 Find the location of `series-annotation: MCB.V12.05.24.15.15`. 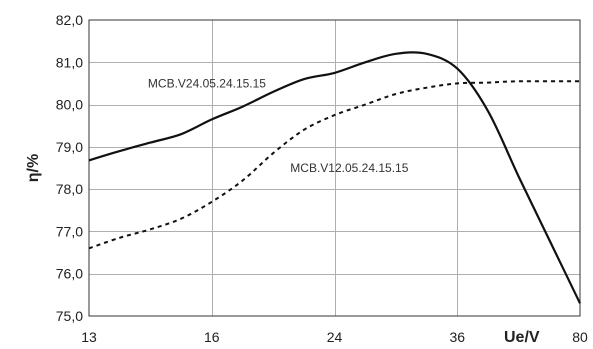

series-annotation: MCB.V12.05.24.15.15 is located at coordinates (349, 168).